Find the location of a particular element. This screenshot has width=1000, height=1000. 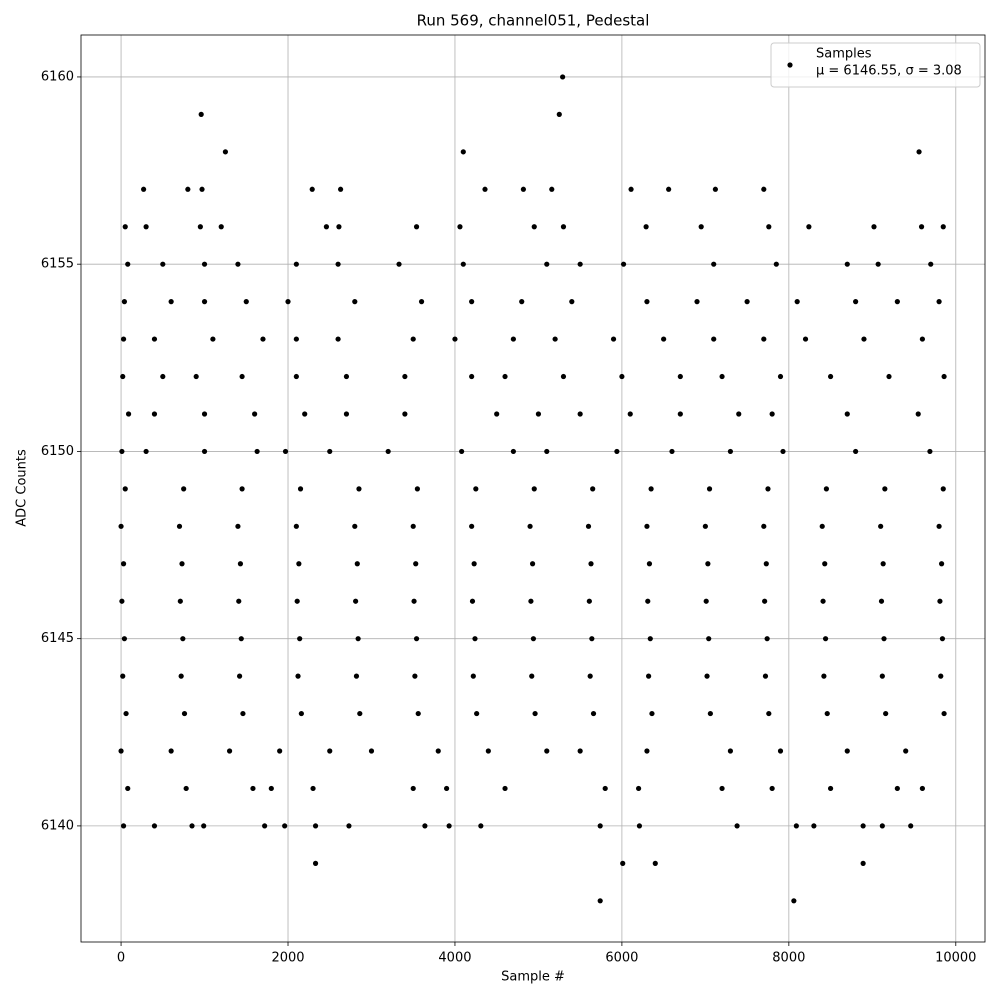

x-tick-label: 4000 is located at coordinates (454, 958).